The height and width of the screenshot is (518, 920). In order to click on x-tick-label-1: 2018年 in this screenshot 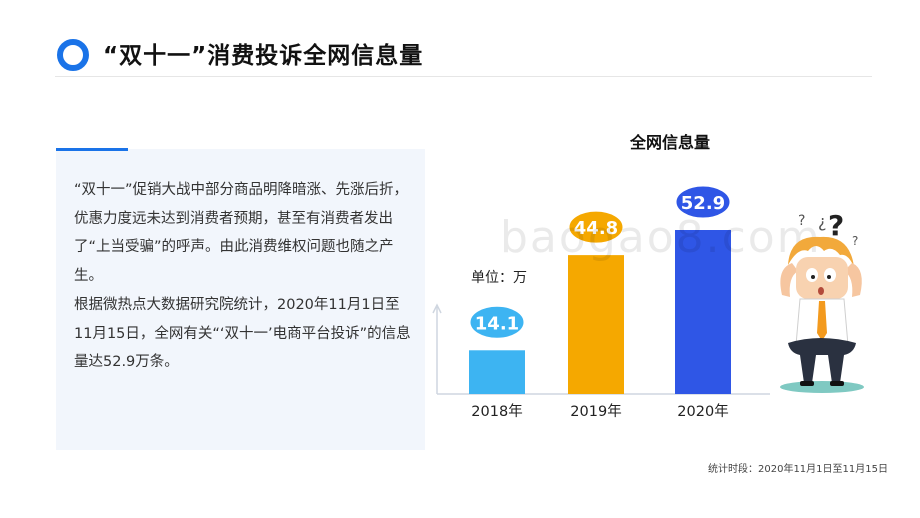, I will do `click(496, 411)`.